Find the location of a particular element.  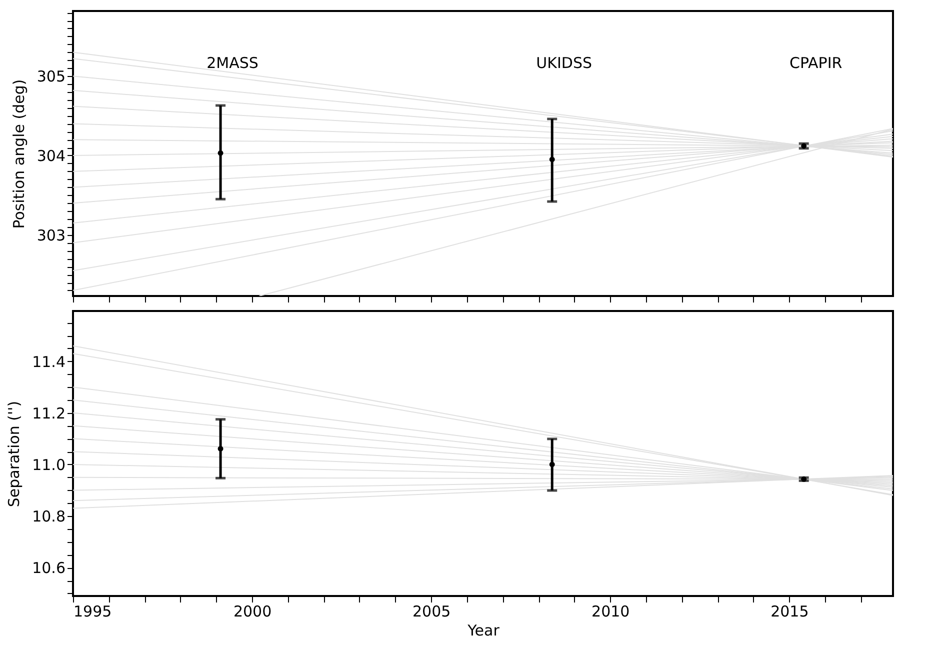

y-tick-label: 10.8 is located at coordinates (49, 517).